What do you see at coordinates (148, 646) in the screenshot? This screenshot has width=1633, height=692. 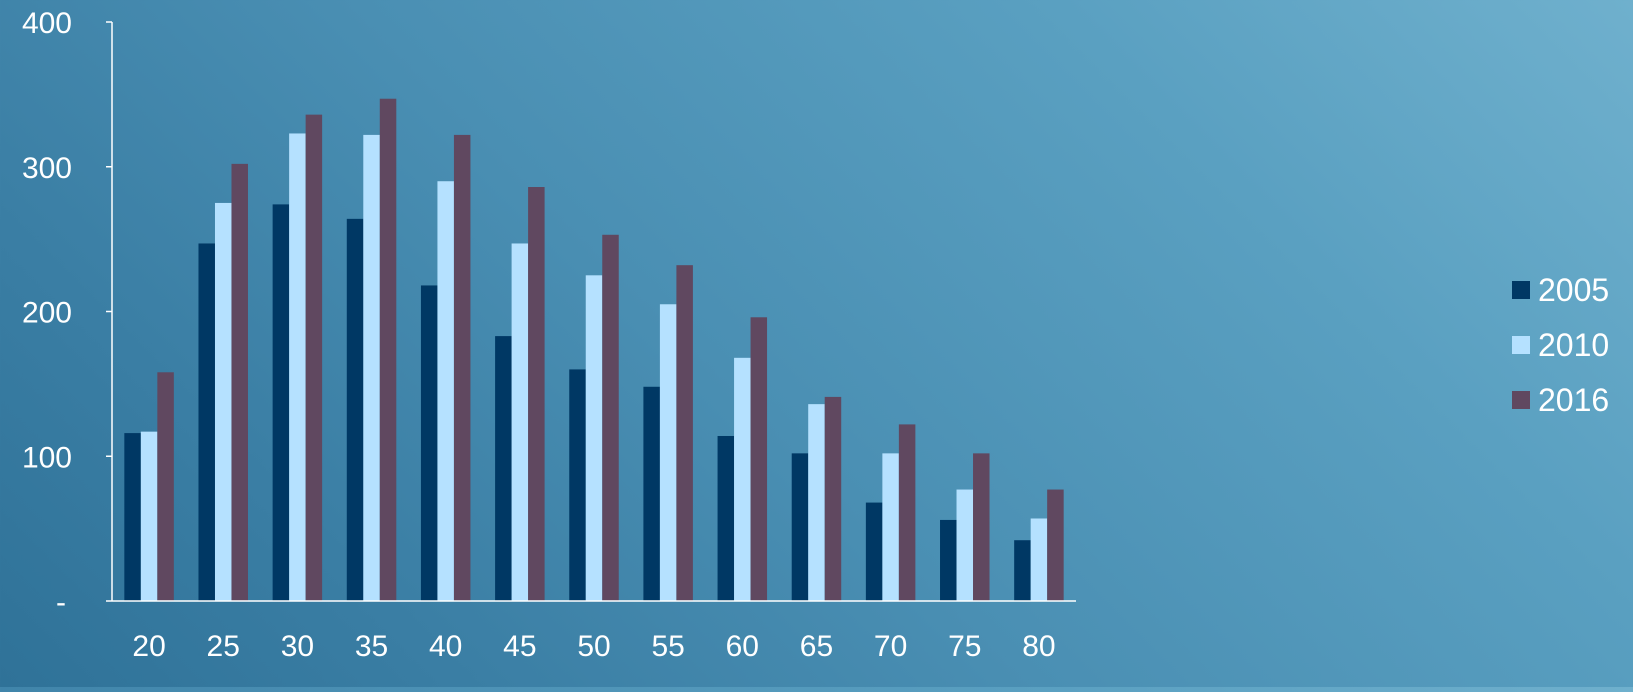 I see `x-tick-label: 20` at bounding box center [148, 646].